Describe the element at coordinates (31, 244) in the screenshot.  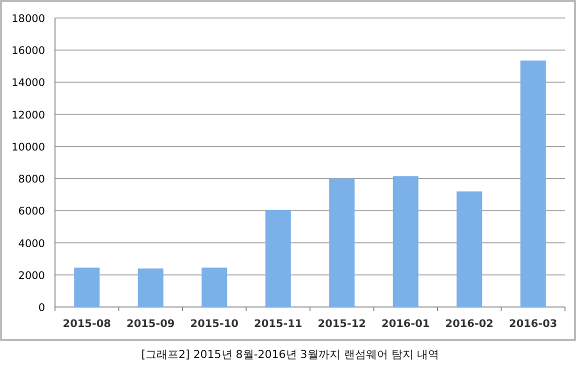
I see `y-tick-label: 4000` at that location.